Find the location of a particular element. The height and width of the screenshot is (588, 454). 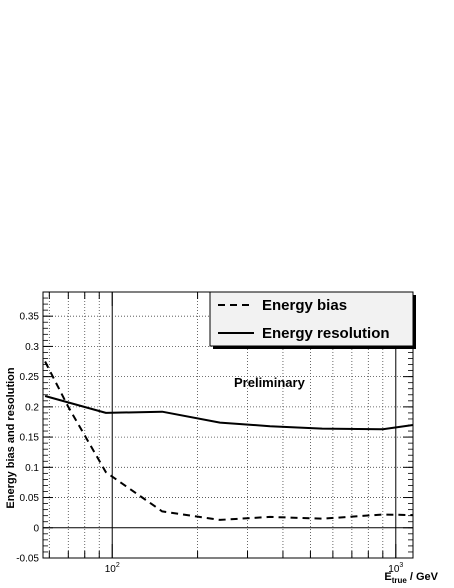

x-tick-label-exponent: 3 is located at coordinates (401, 565).